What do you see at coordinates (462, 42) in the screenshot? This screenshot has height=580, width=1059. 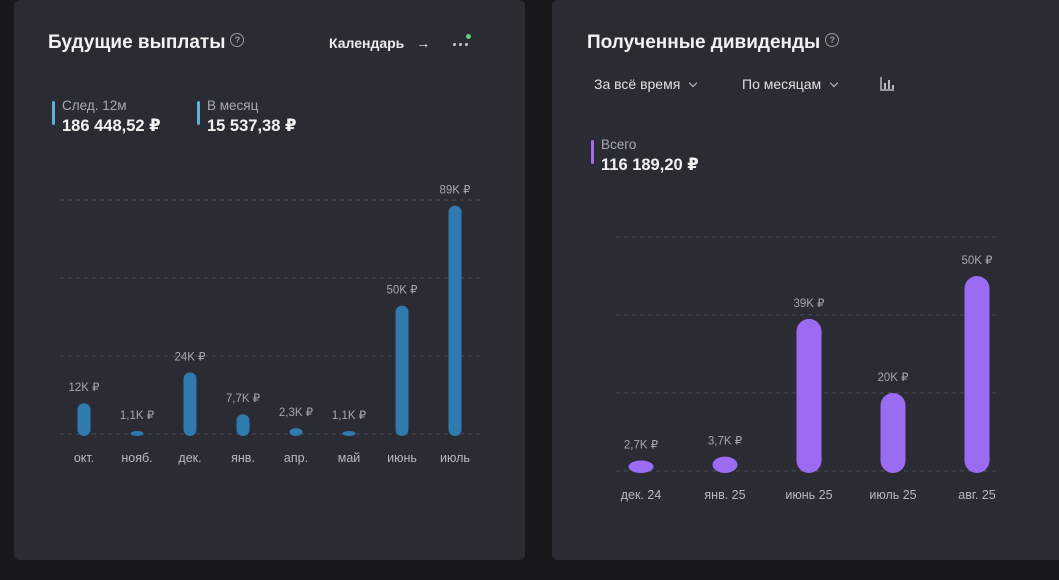 I see `more-menu-icon` at bounding box center [462, 42].